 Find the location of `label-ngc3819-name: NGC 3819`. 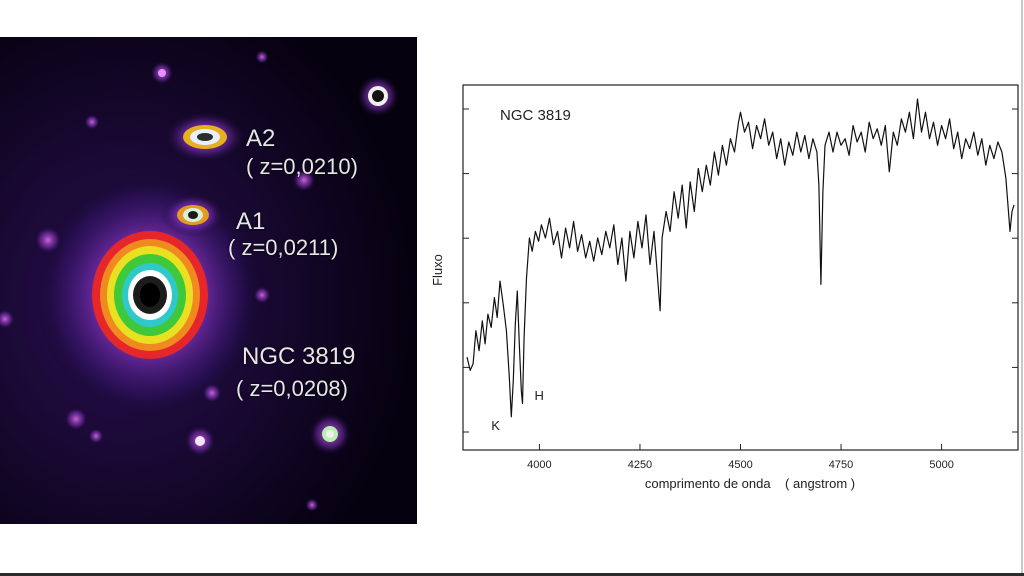

label-ngc3819-name: NGC 3819 is located at coordinates (299, 356).